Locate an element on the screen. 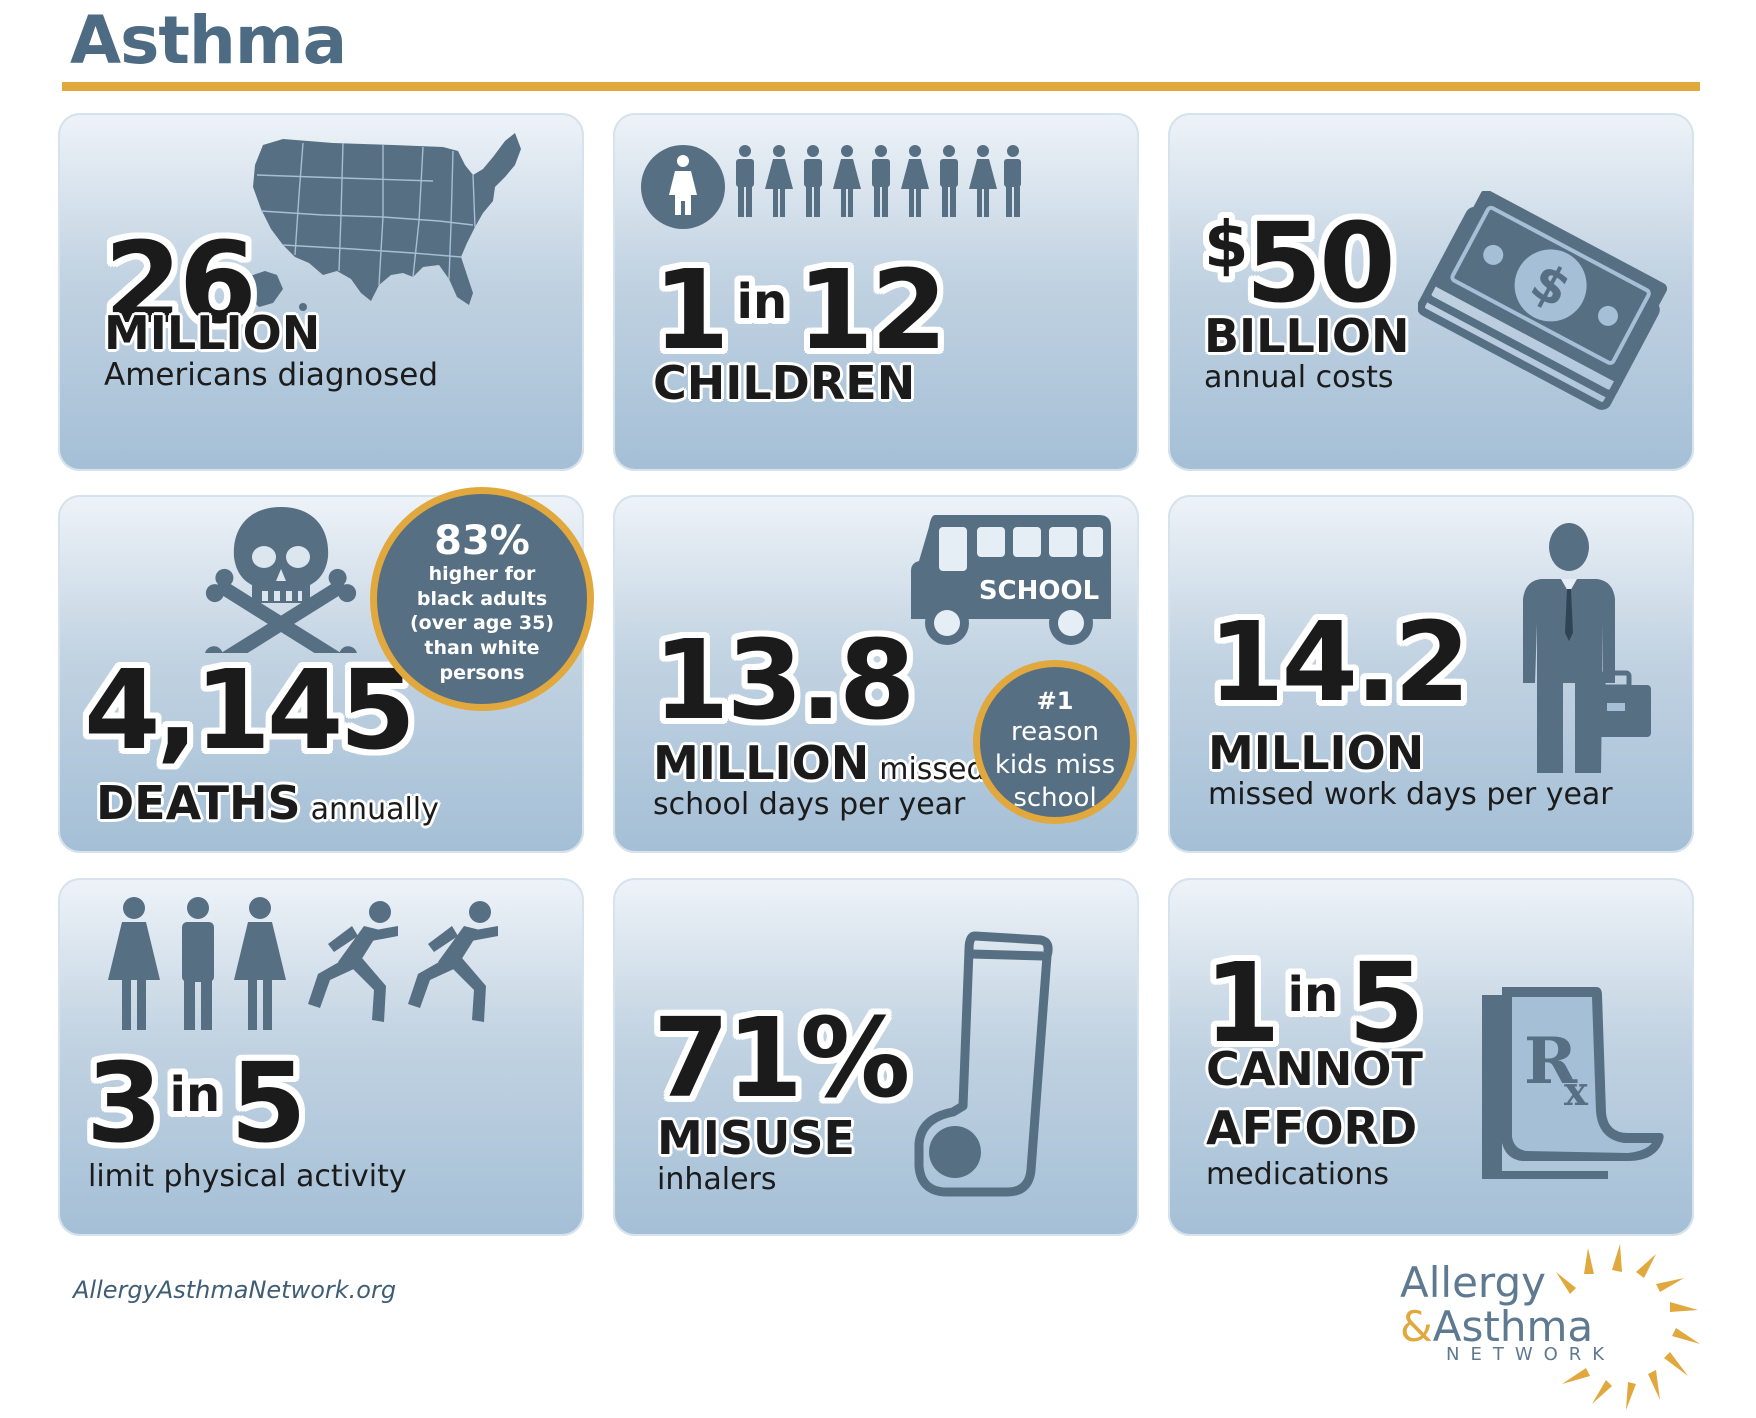  school-badge-line: kids miss is located at coordinates (1055, 765).